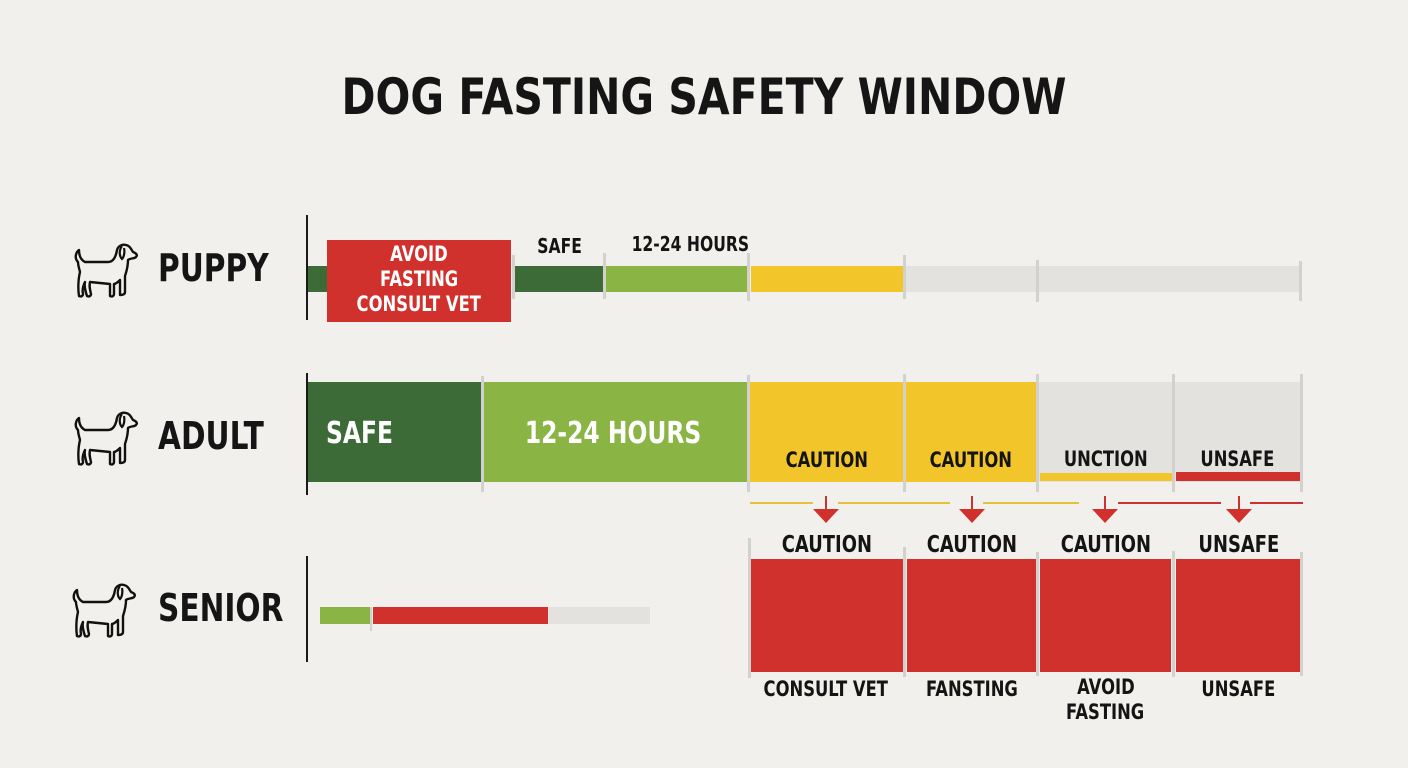 The height and width of the screenshot is (768, 1408). I want to click on row-label-puppy: PUPPY, so click(213, 268).